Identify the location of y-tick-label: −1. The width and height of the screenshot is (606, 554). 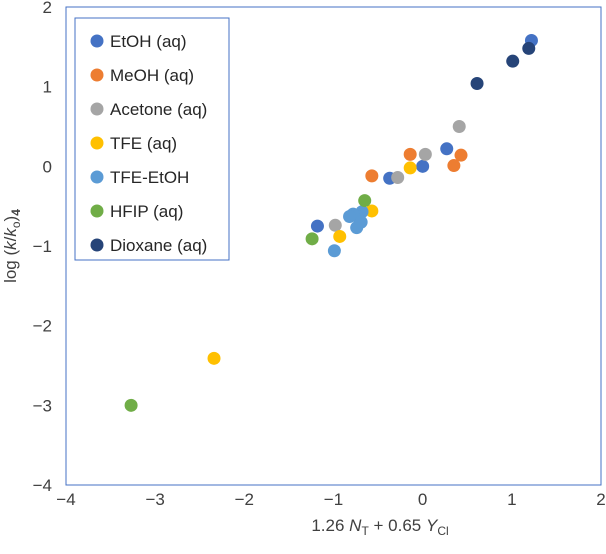
(42, 246).